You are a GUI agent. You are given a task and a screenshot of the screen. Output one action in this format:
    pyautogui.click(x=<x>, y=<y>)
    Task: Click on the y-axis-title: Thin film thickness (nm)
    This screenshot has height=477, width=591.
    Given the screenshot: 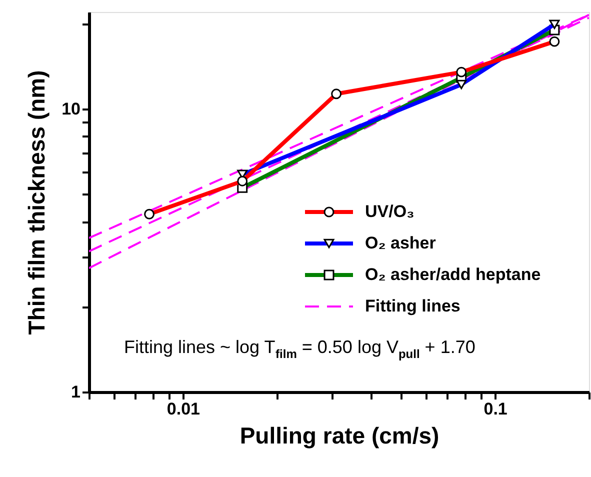 What is the action you would take?
    pyautogui.click(x=37, y=202)
    